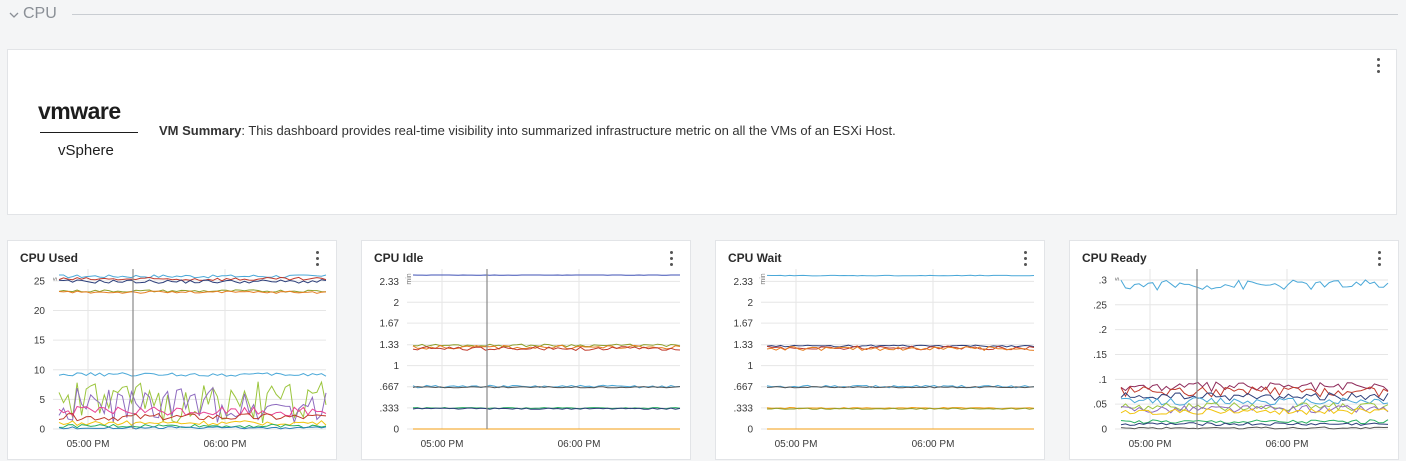  I want to click on logo-wordmark: vmware, so click(79, 111).